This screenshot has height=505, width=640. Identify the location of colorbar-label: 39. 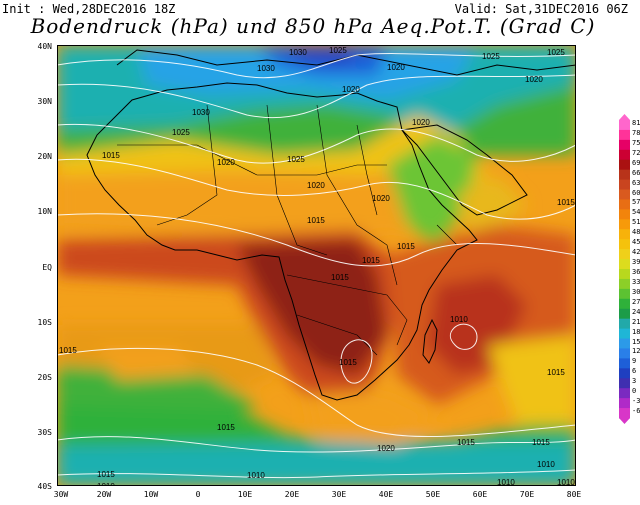
(636, 262).